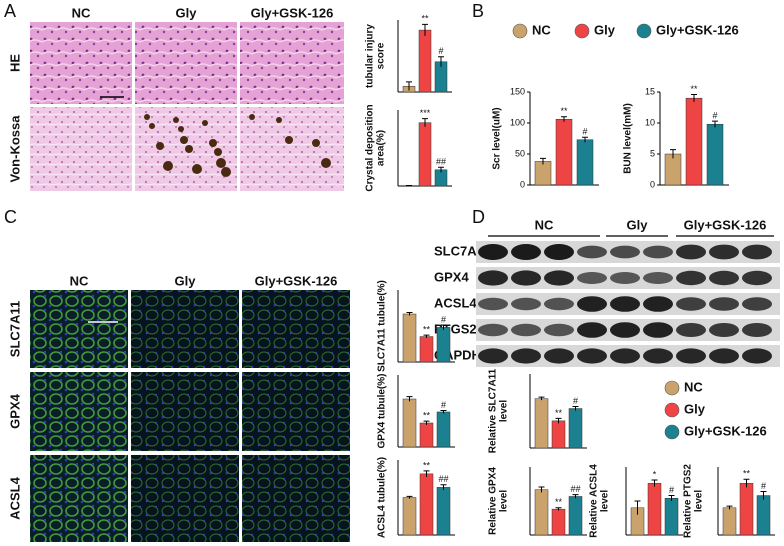 The height and width of the screenshot is (546, 784). Describe the element at coordinates (370, 56) in the screenshot. I see `y-axis-label: tubular injury` at that location.